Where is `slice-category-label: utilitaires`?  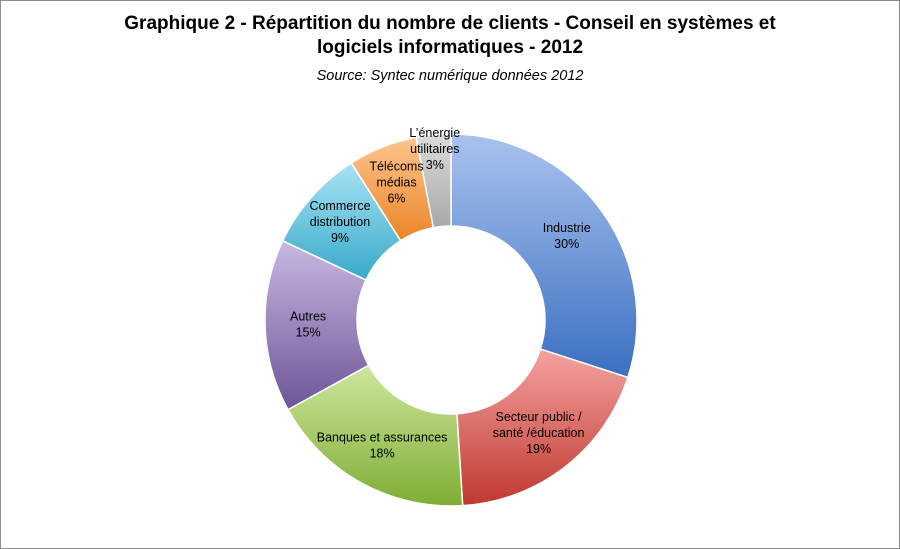
slice-category-label: utilitaires is located at coordinates (434, 149).